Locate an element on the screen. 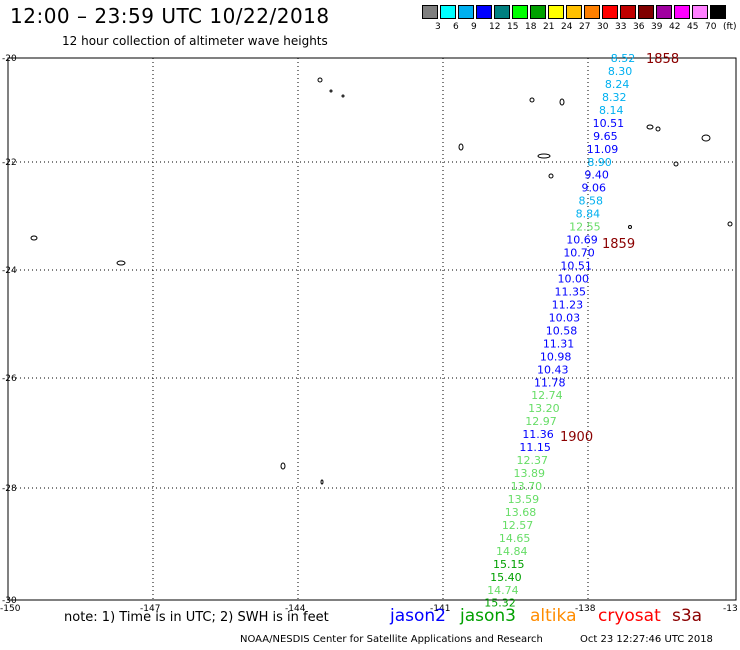 This screenshot has width=740, height=650. wave-height-label: 8.58 is located at coordinates (591, 201).